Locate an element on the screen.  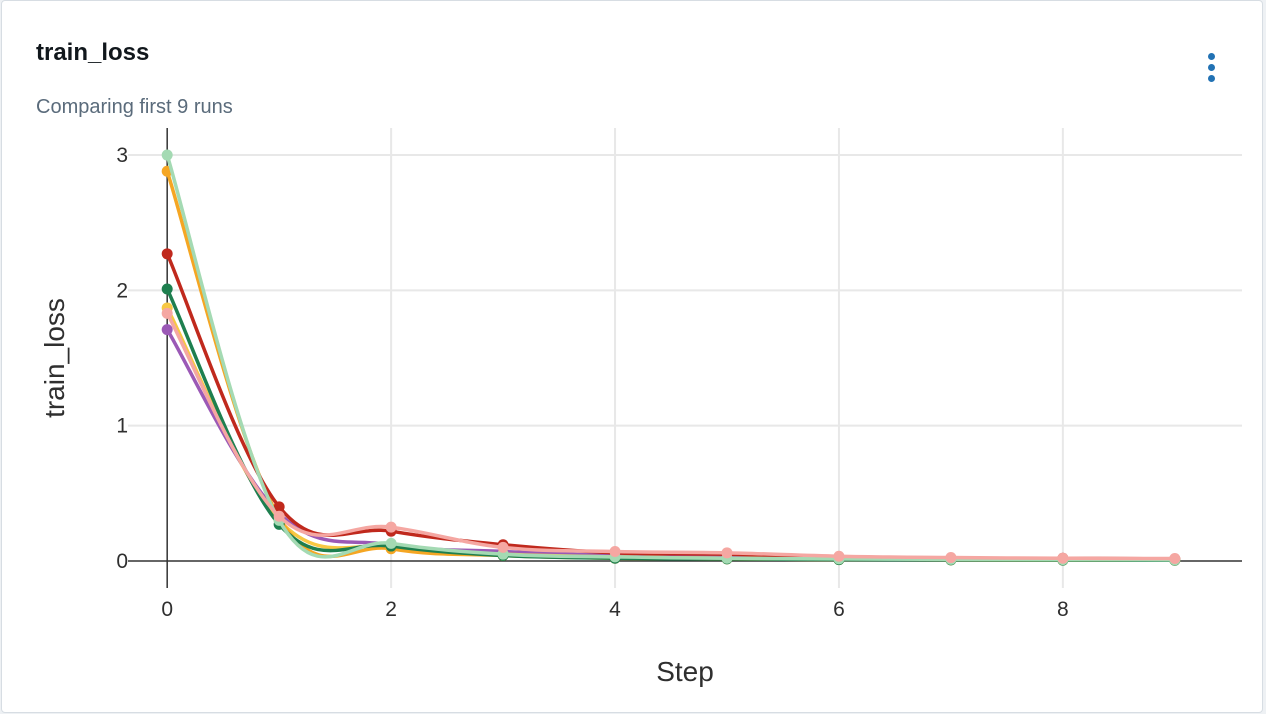
x-tick-label: 0 is located at coordinates (167, 609).